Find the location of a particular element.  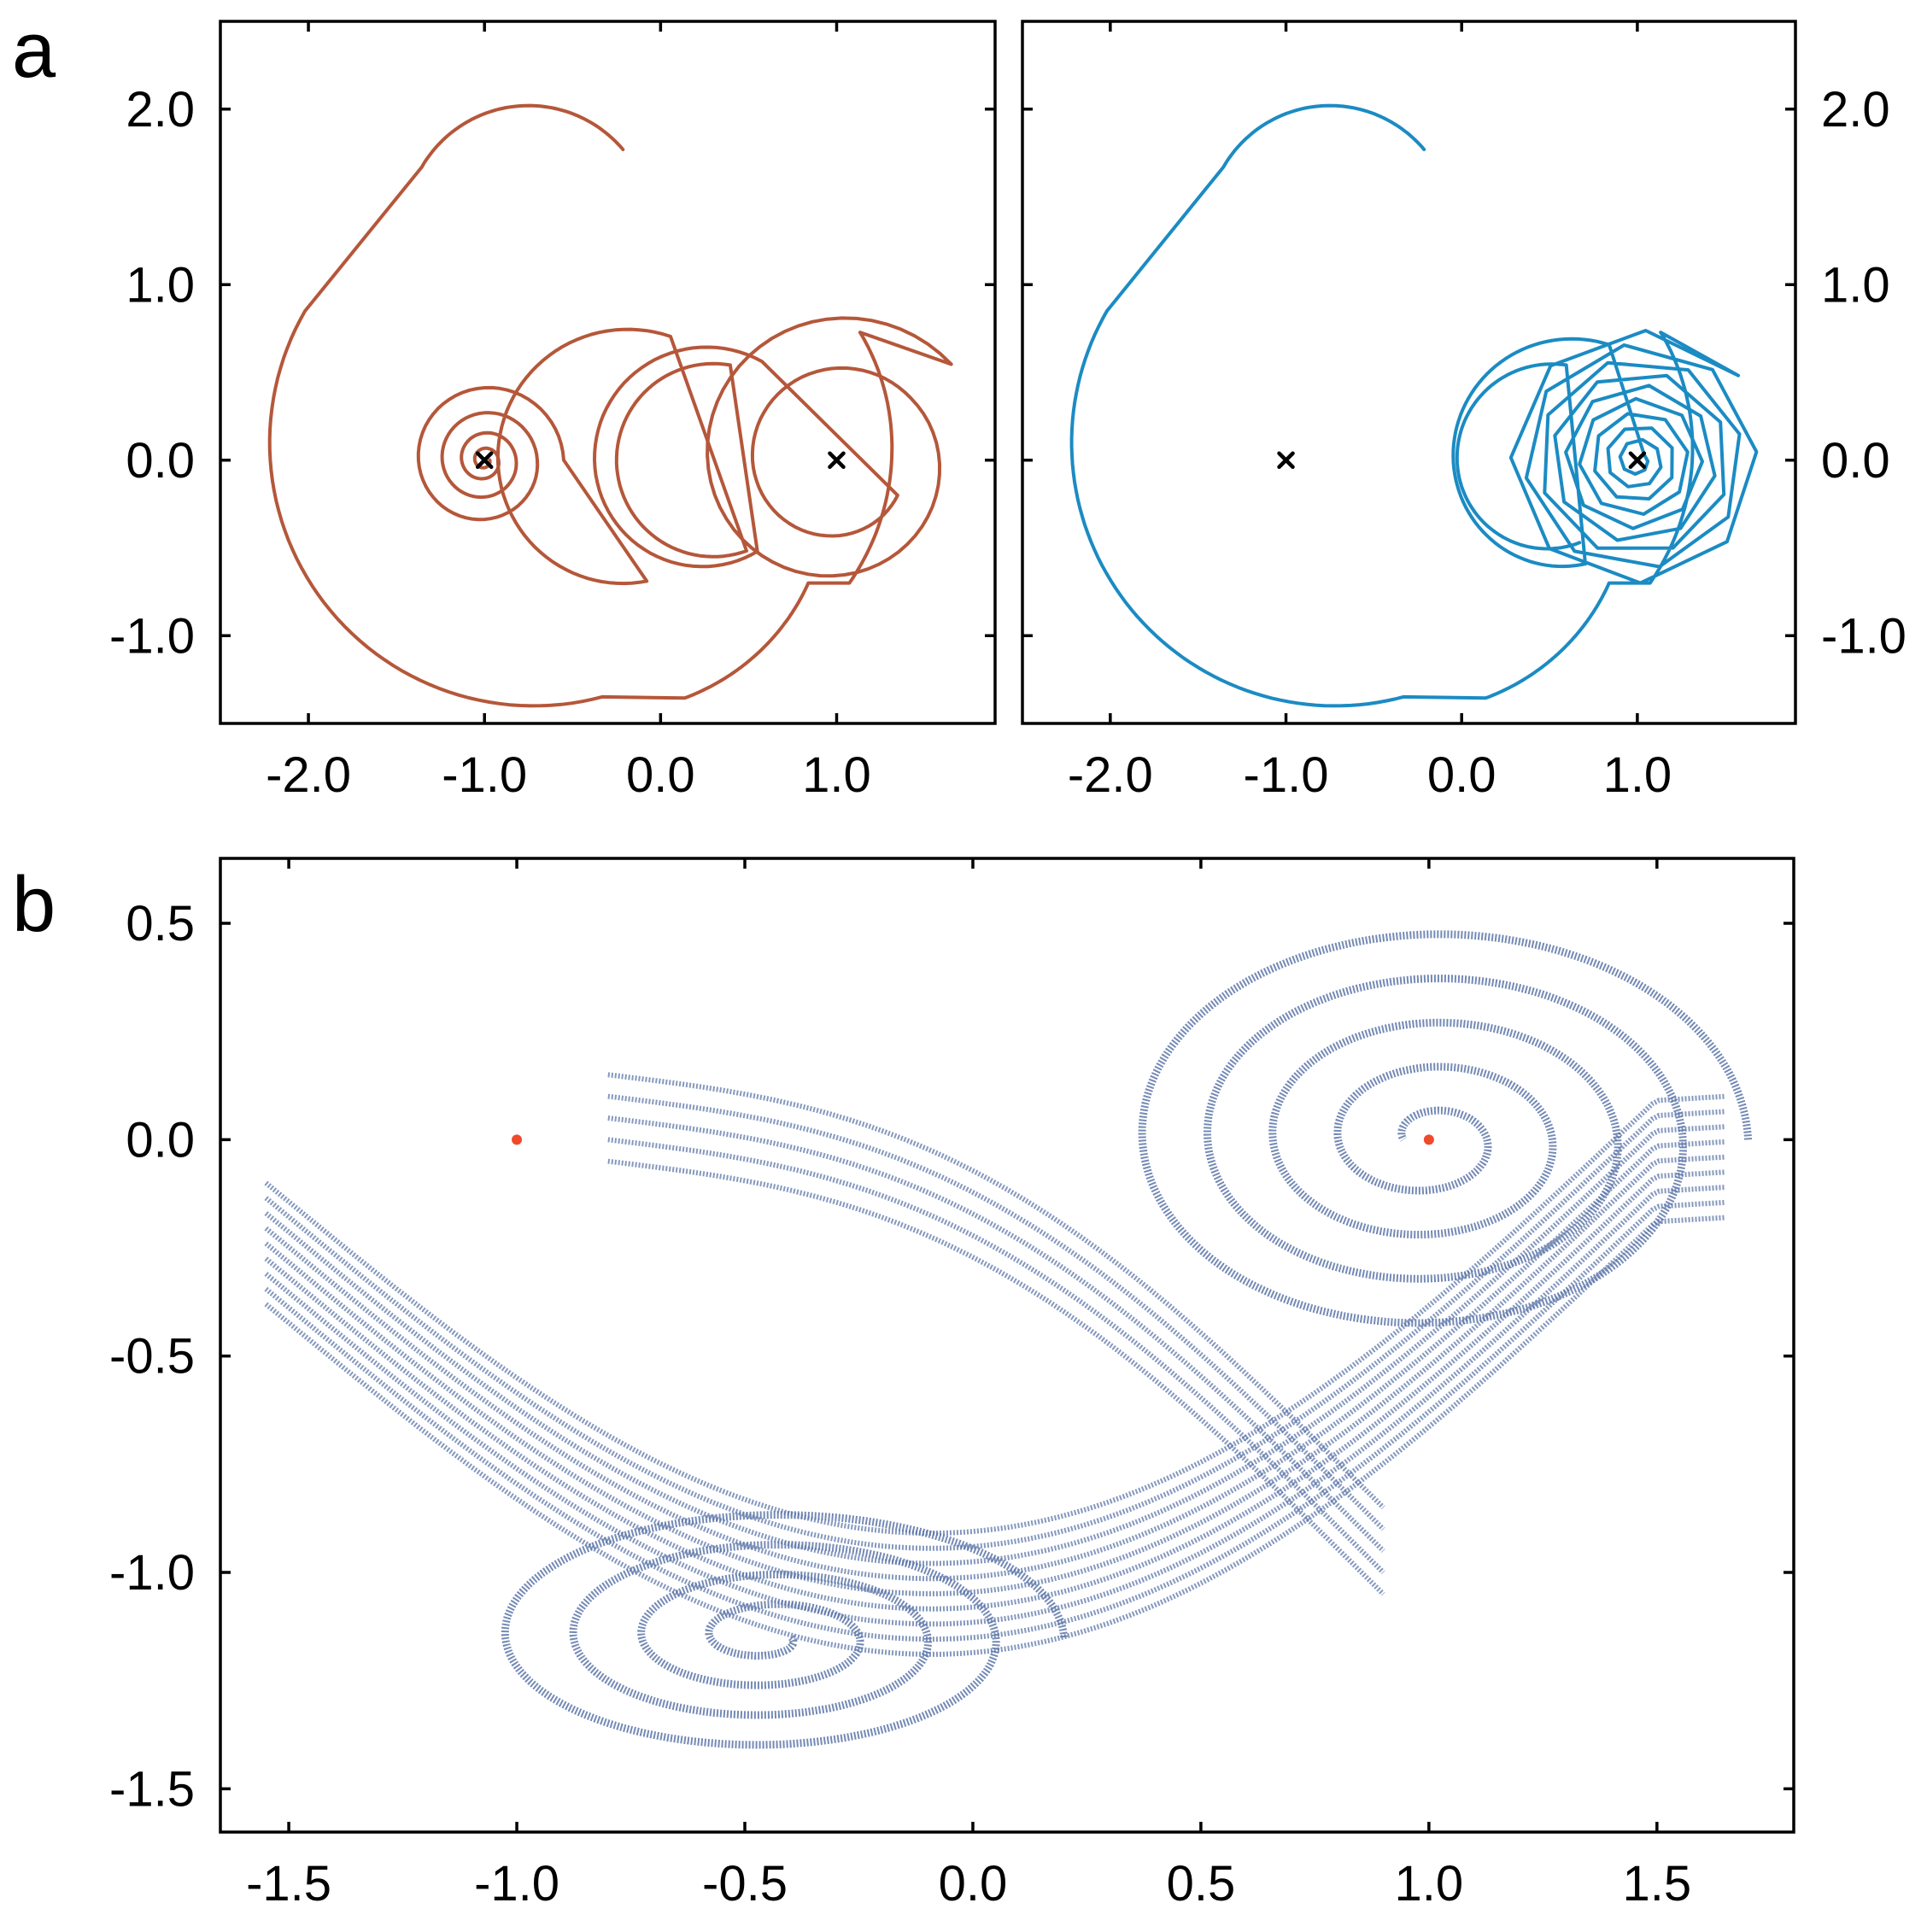

x-tick-label: 0.5 is located at coordinates (1201, 1884).